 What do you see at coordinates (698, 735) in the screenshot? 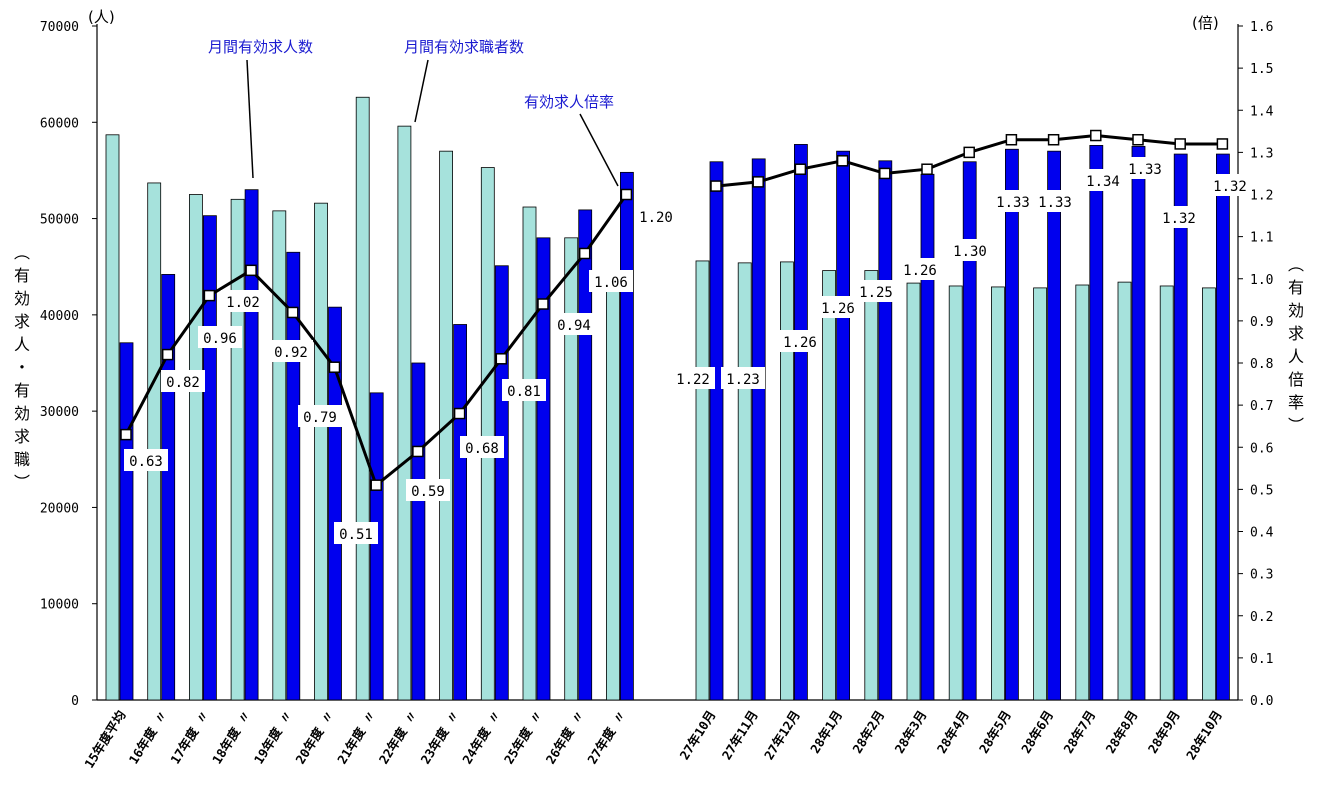
I see `category-label: 27年10月` at bounding box center [698, 735].